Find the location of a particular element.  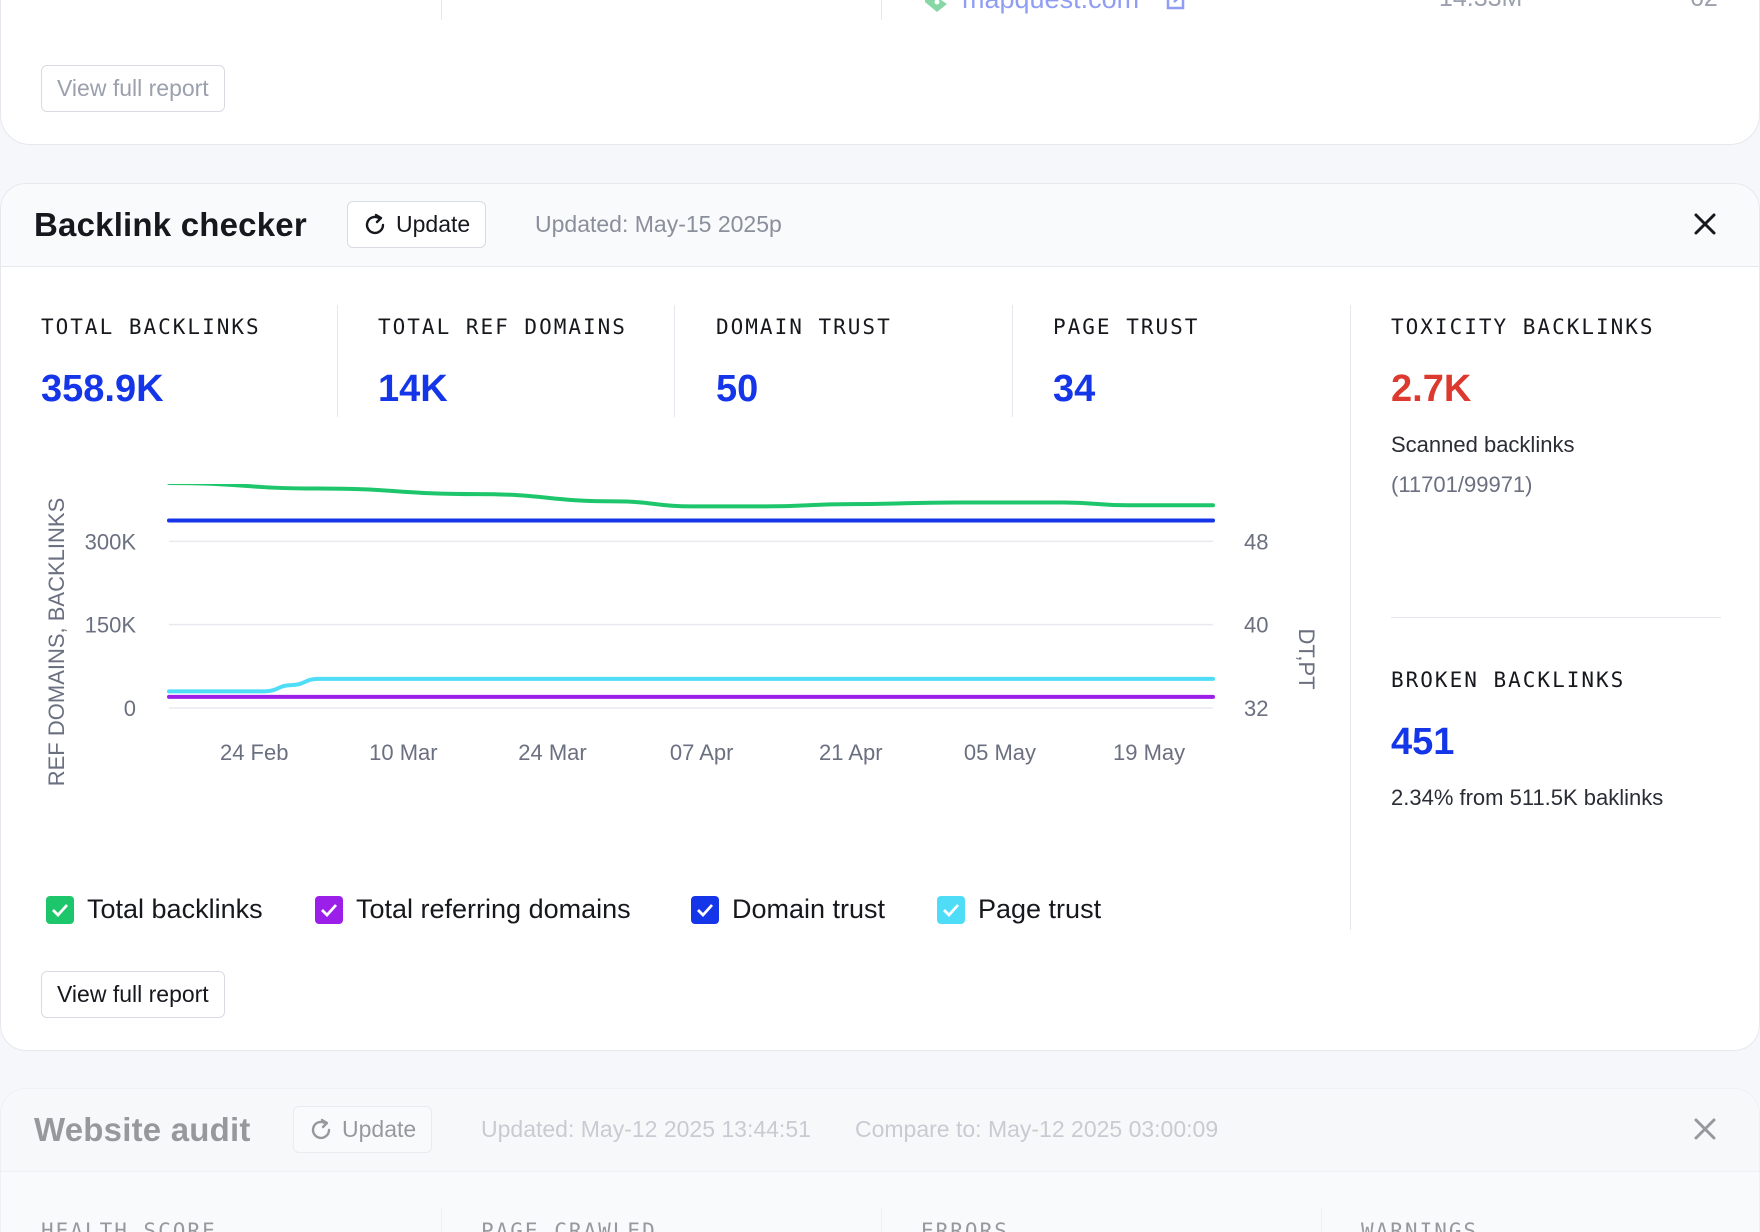

legend-item-domain-trust: Domain trust is located at coordinates (788, 909).